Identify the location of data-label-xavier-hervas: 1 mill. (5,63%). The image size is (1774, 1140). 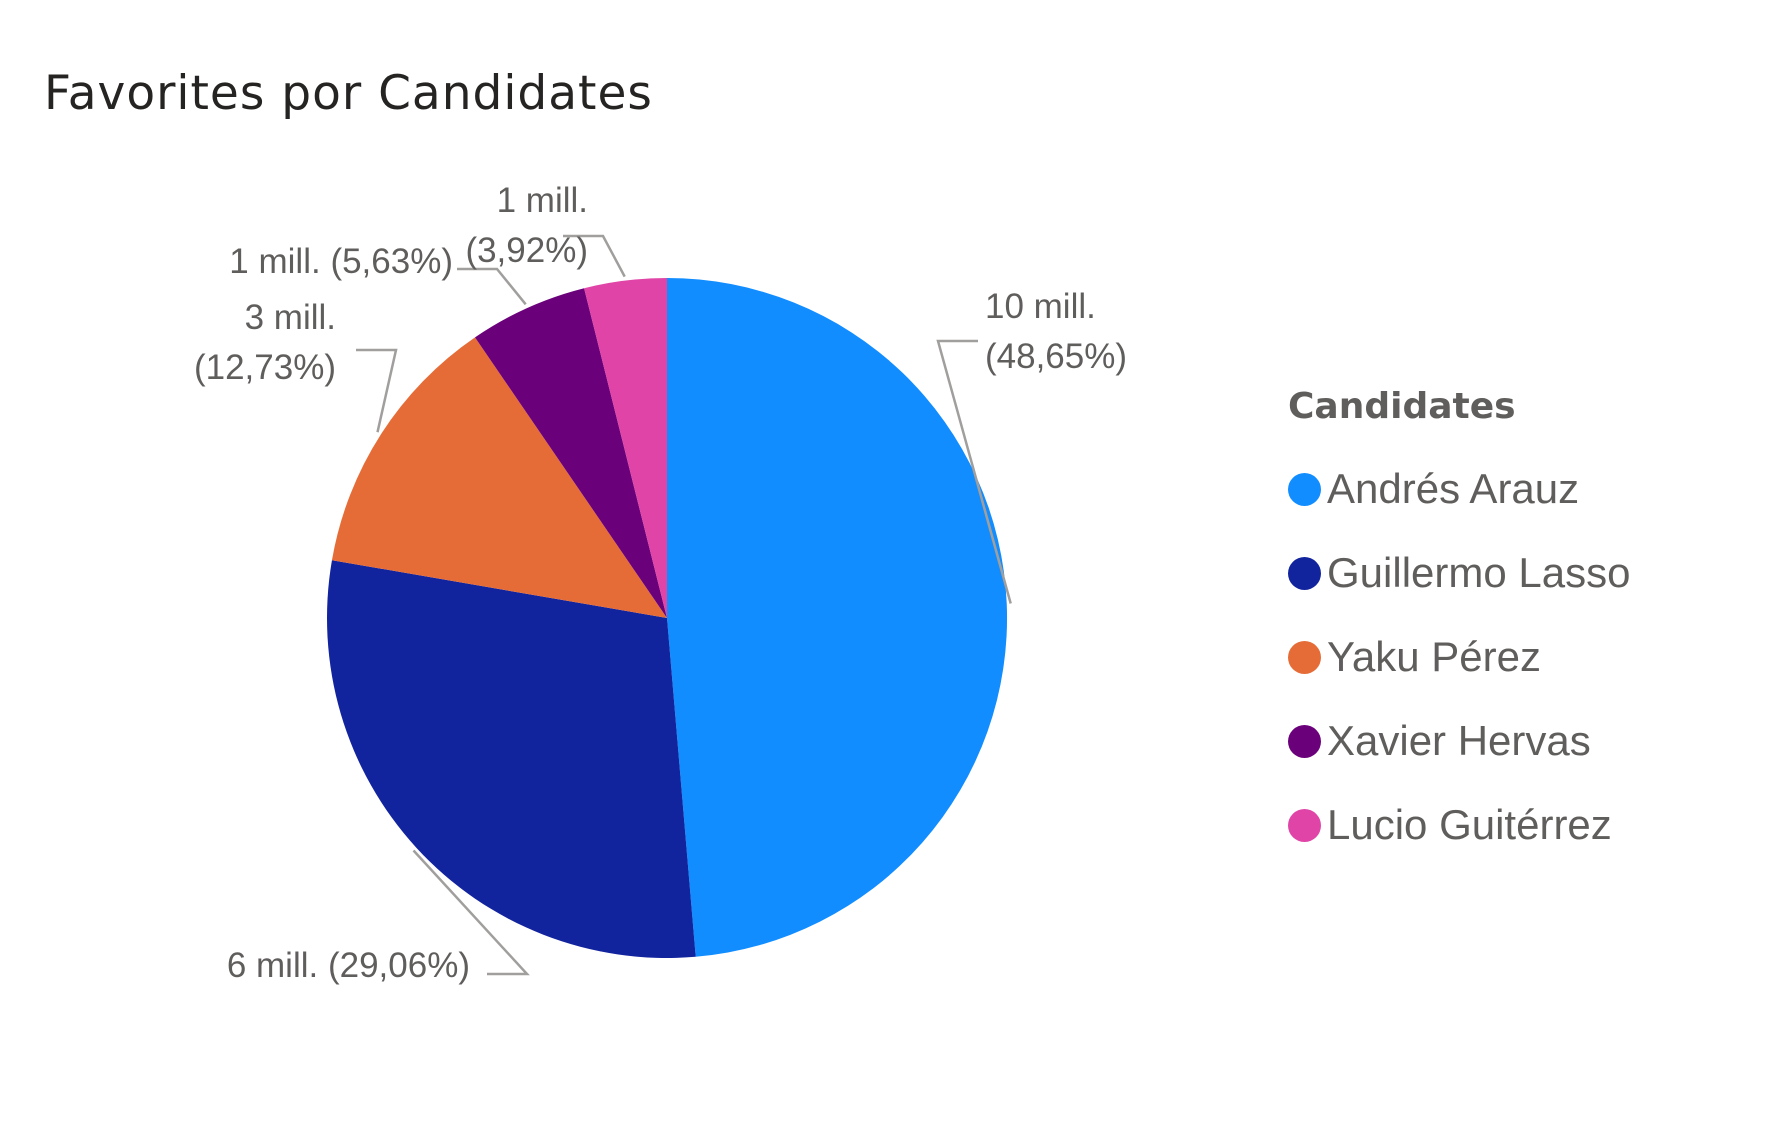
(341, 261).